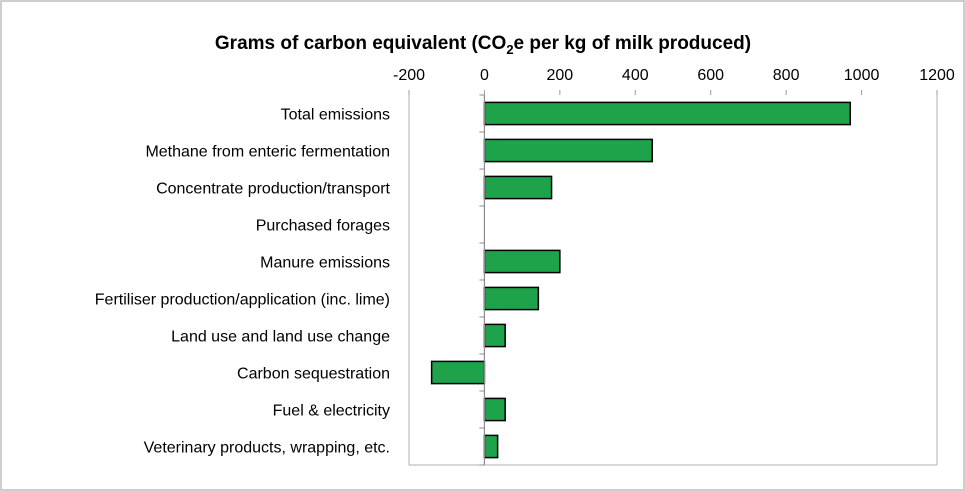  What do you see at coordinates (267, 152) in the screenshot?
I see `category-label: Methane from enteric fermentation` at bounding box center [267, 152].